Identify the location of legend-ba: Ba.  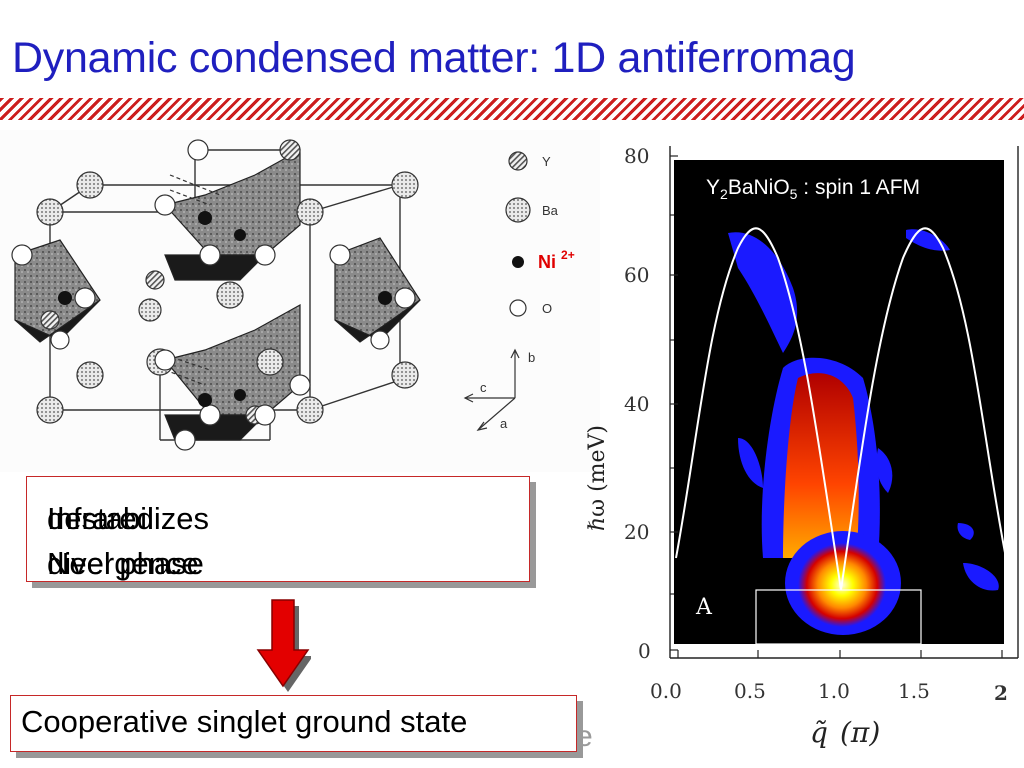
(550, 210).